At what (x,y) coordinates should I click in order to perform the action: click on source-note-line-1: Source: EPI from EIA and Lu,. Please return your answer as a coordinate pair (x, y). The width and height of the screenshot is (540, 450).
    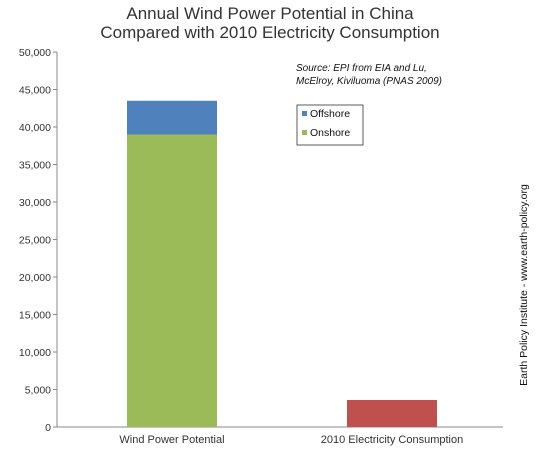
    Looking at the image, I should click on (361, 68).